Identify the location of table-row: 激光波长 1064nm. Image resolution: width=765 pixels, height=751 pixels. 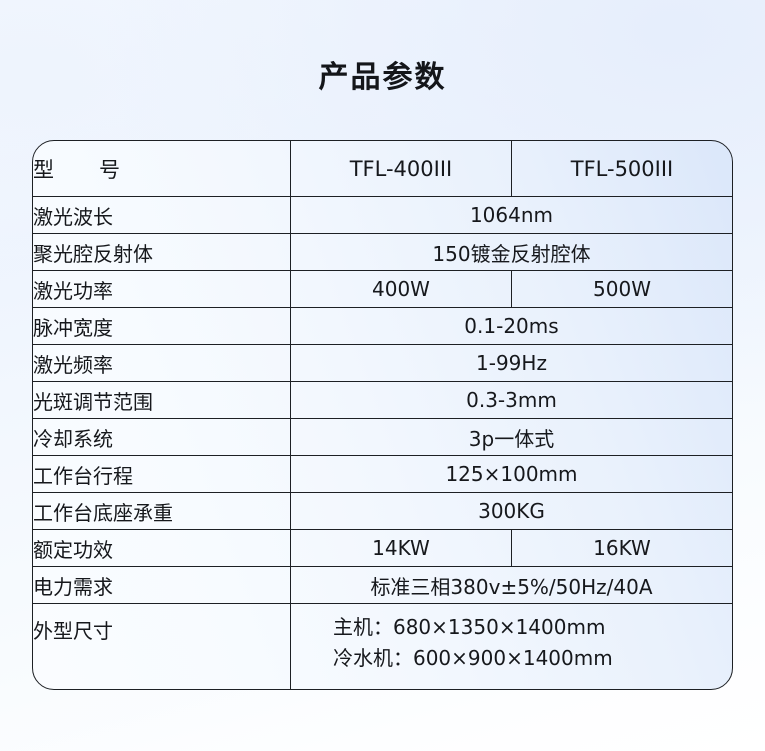
(382, 215).